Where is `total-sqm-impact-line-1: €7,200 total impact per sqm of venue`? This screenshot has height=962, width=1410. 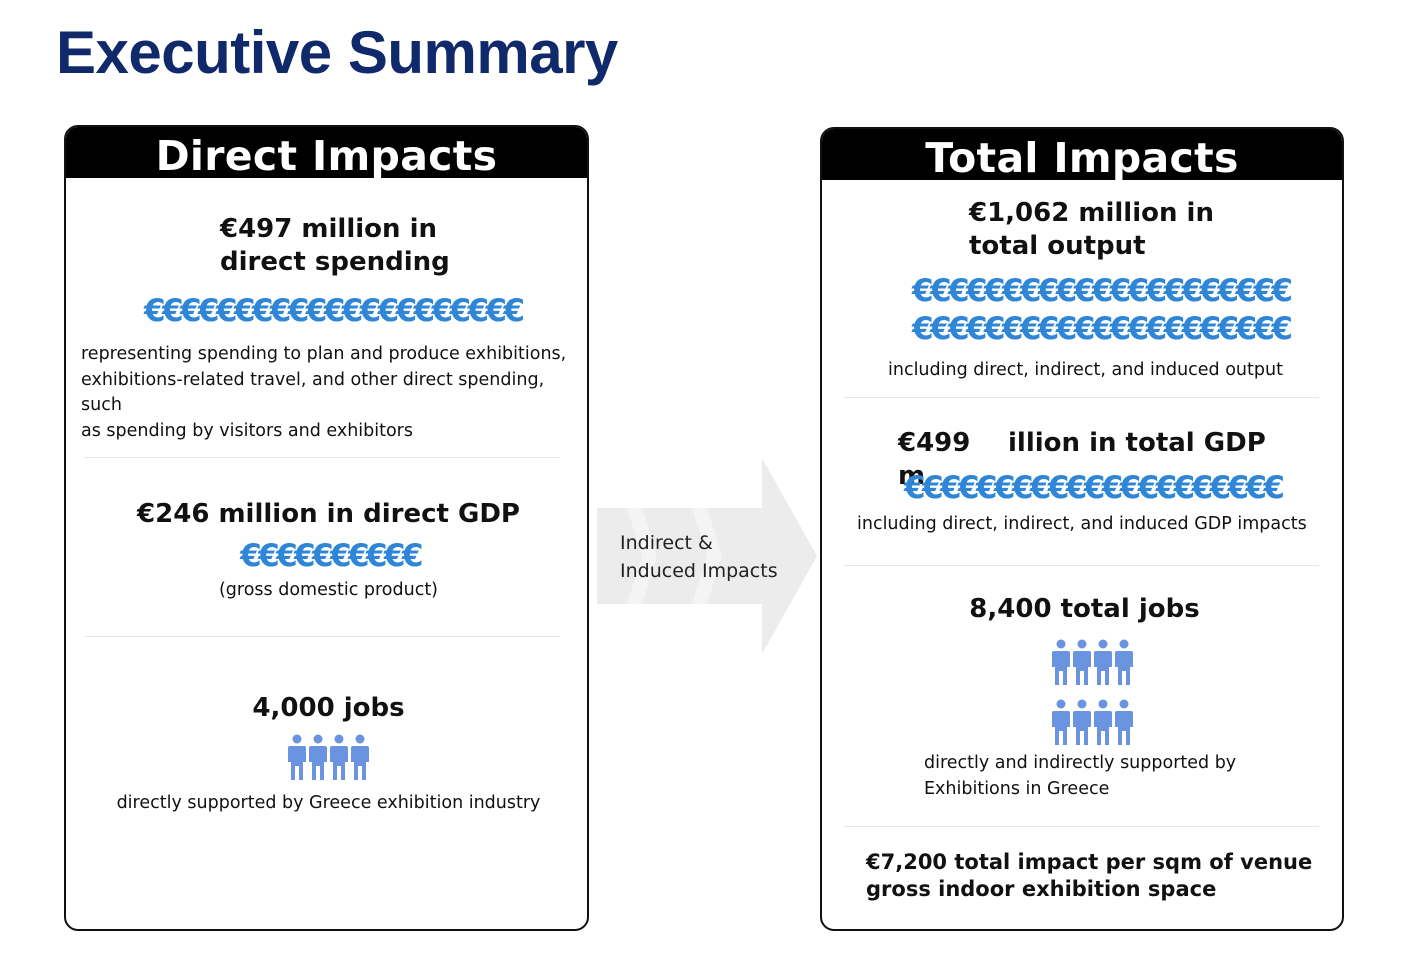
total-sqm-impact-line-1: €7,200 total impact per sqm of venue is located at coordinates (1089, 862).